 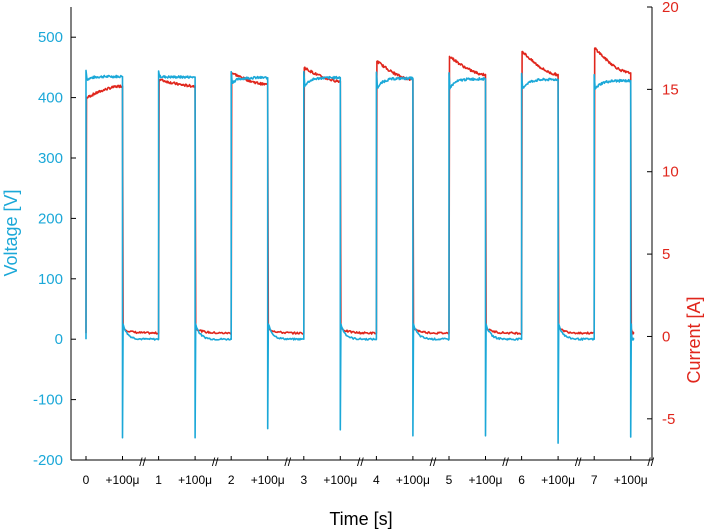 I want to click on y-left-tick-label: -200, so click(x=48, y=460).